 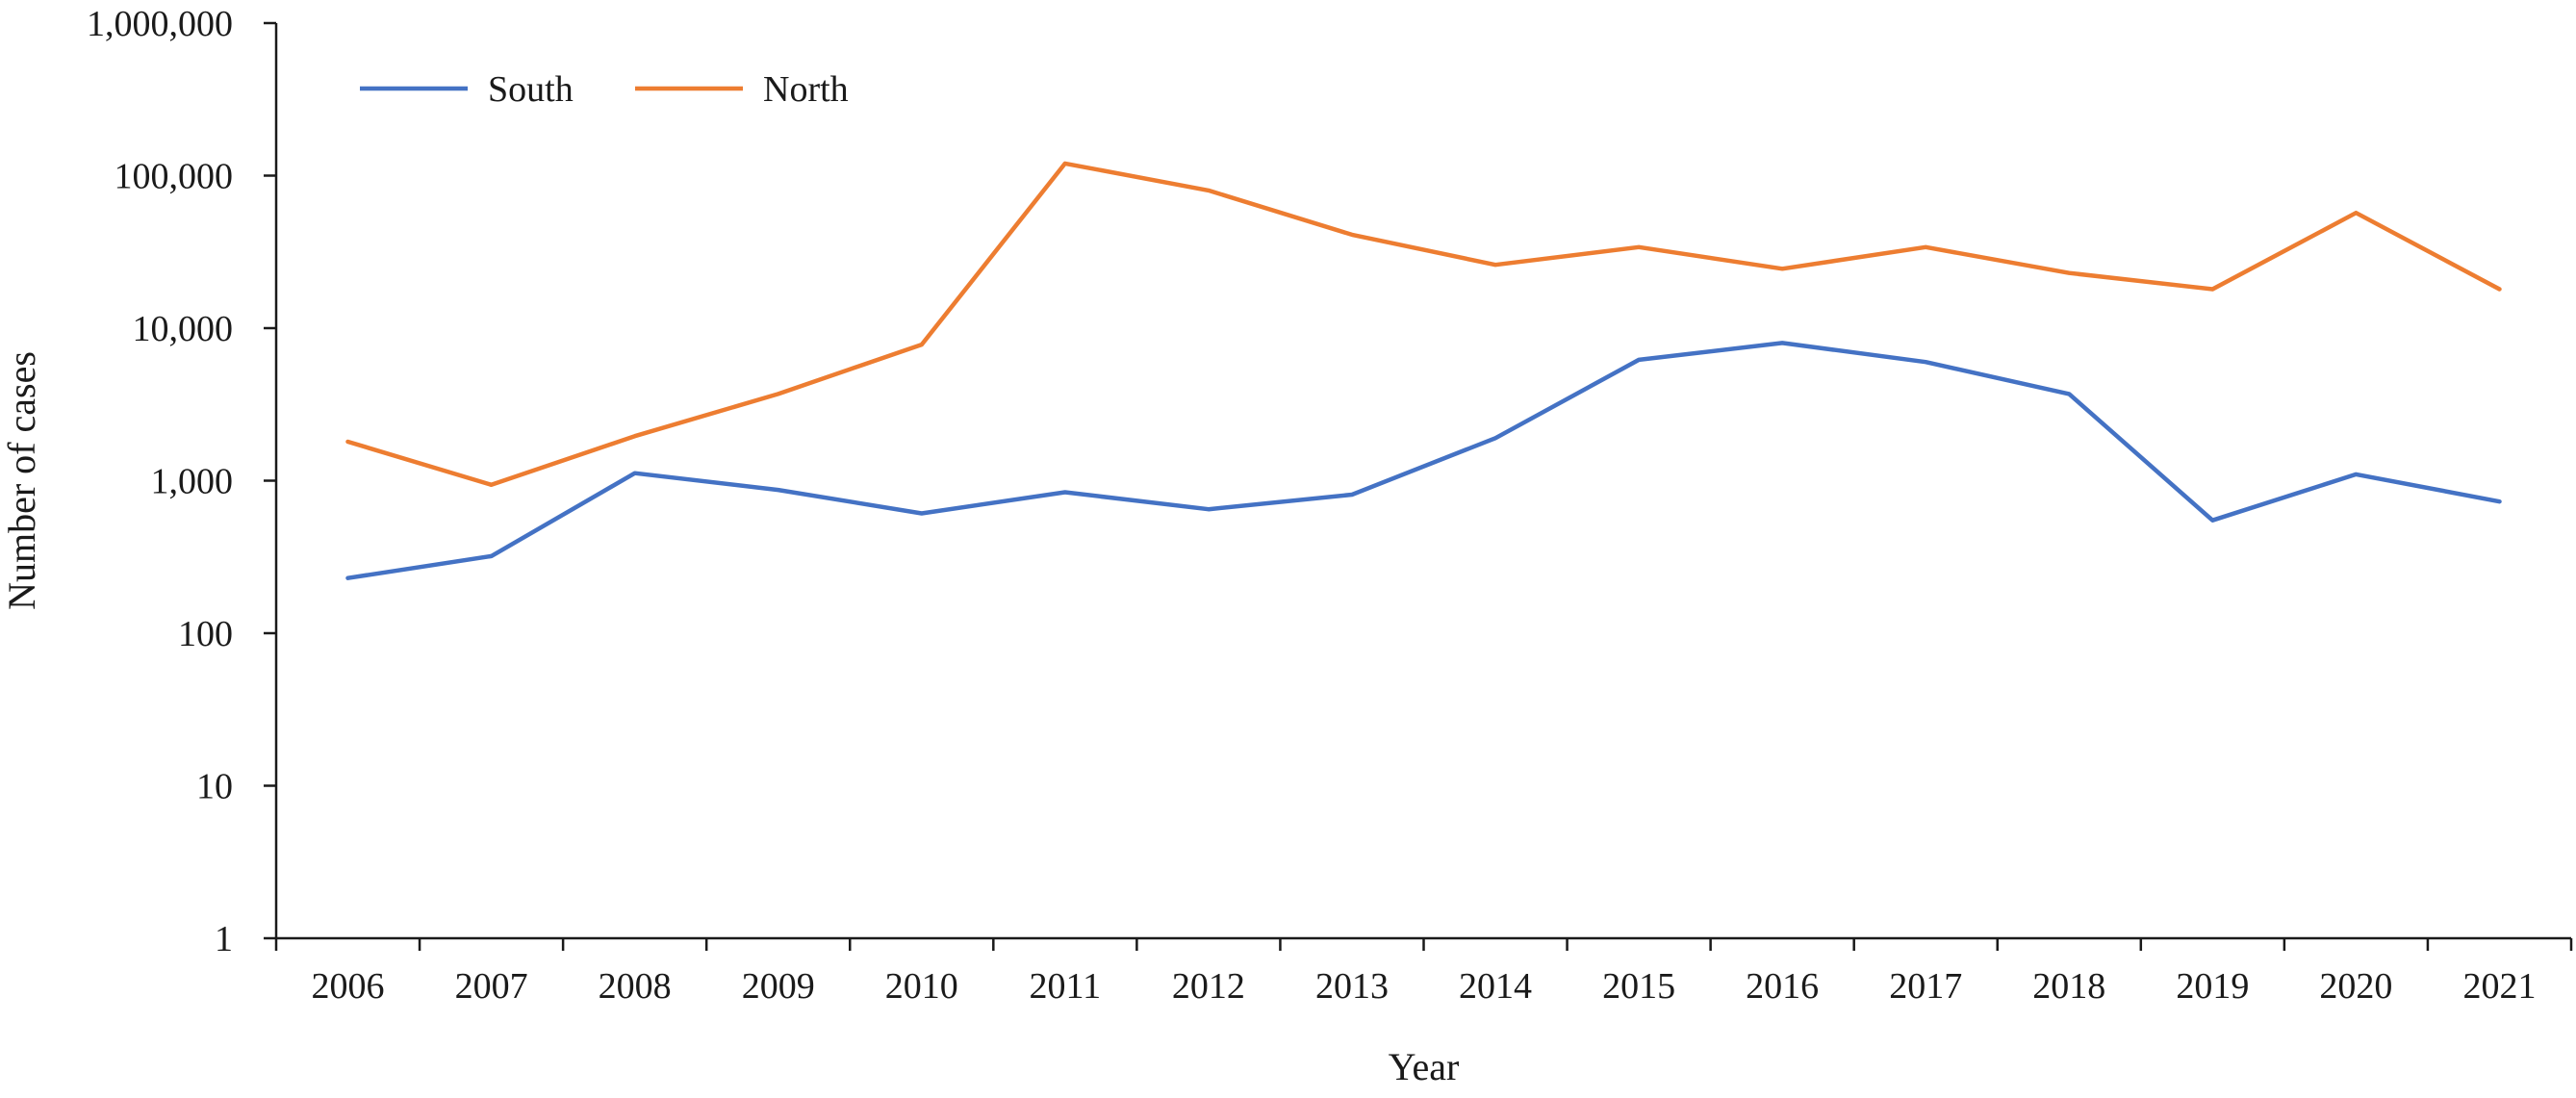 What do you see at coordinates (1495, 986) in the screenshot?
I see `x-tick-label: 2014` at bounding box center [1495, 986].